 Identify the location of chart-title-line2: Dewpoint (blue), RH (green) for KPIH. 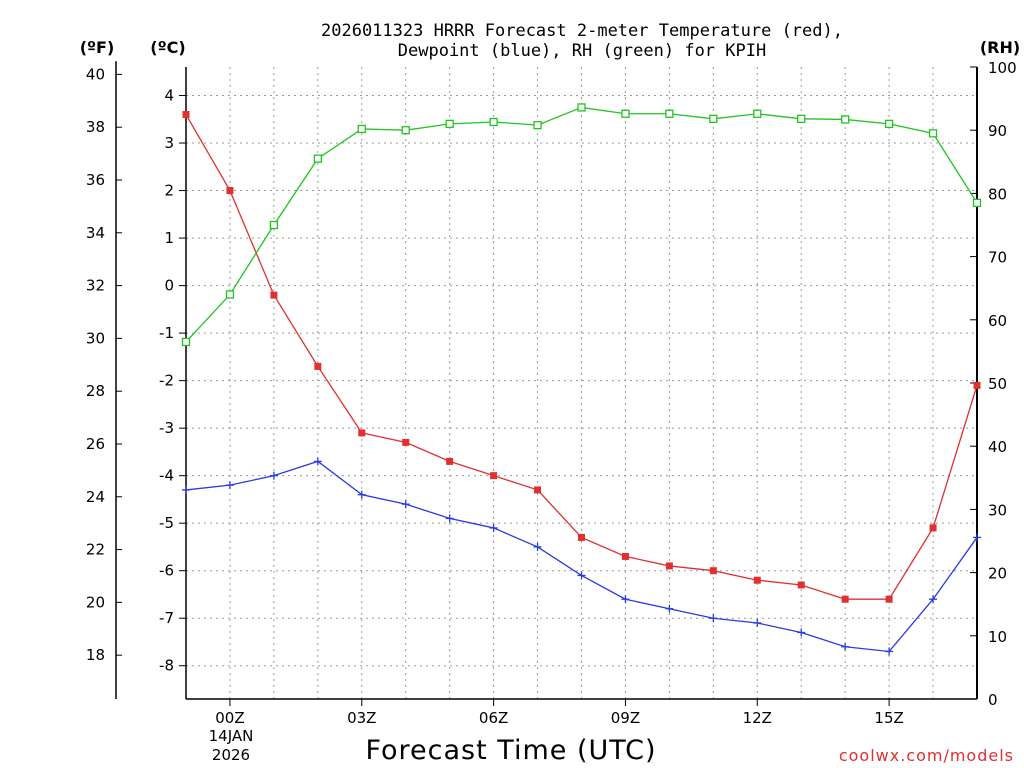
(582, 51).